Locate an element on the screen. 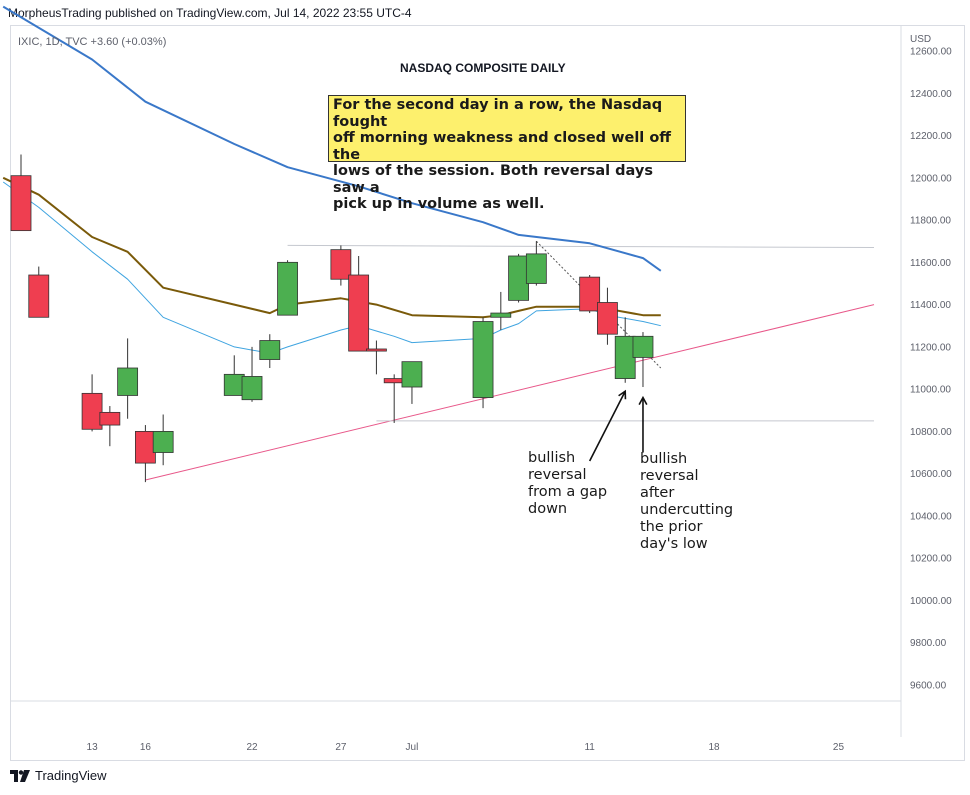 The height and width of the screenshot is (795, 970). time-tick-label: 16 is located at coordinates (146, 747).